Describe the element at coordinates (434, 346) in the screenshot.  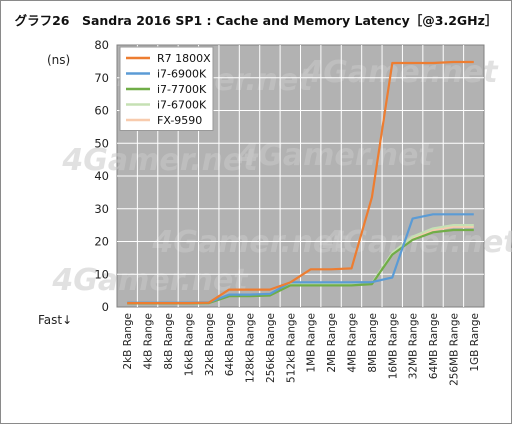
I see `x-tick-label: 64MB Range` at that location.